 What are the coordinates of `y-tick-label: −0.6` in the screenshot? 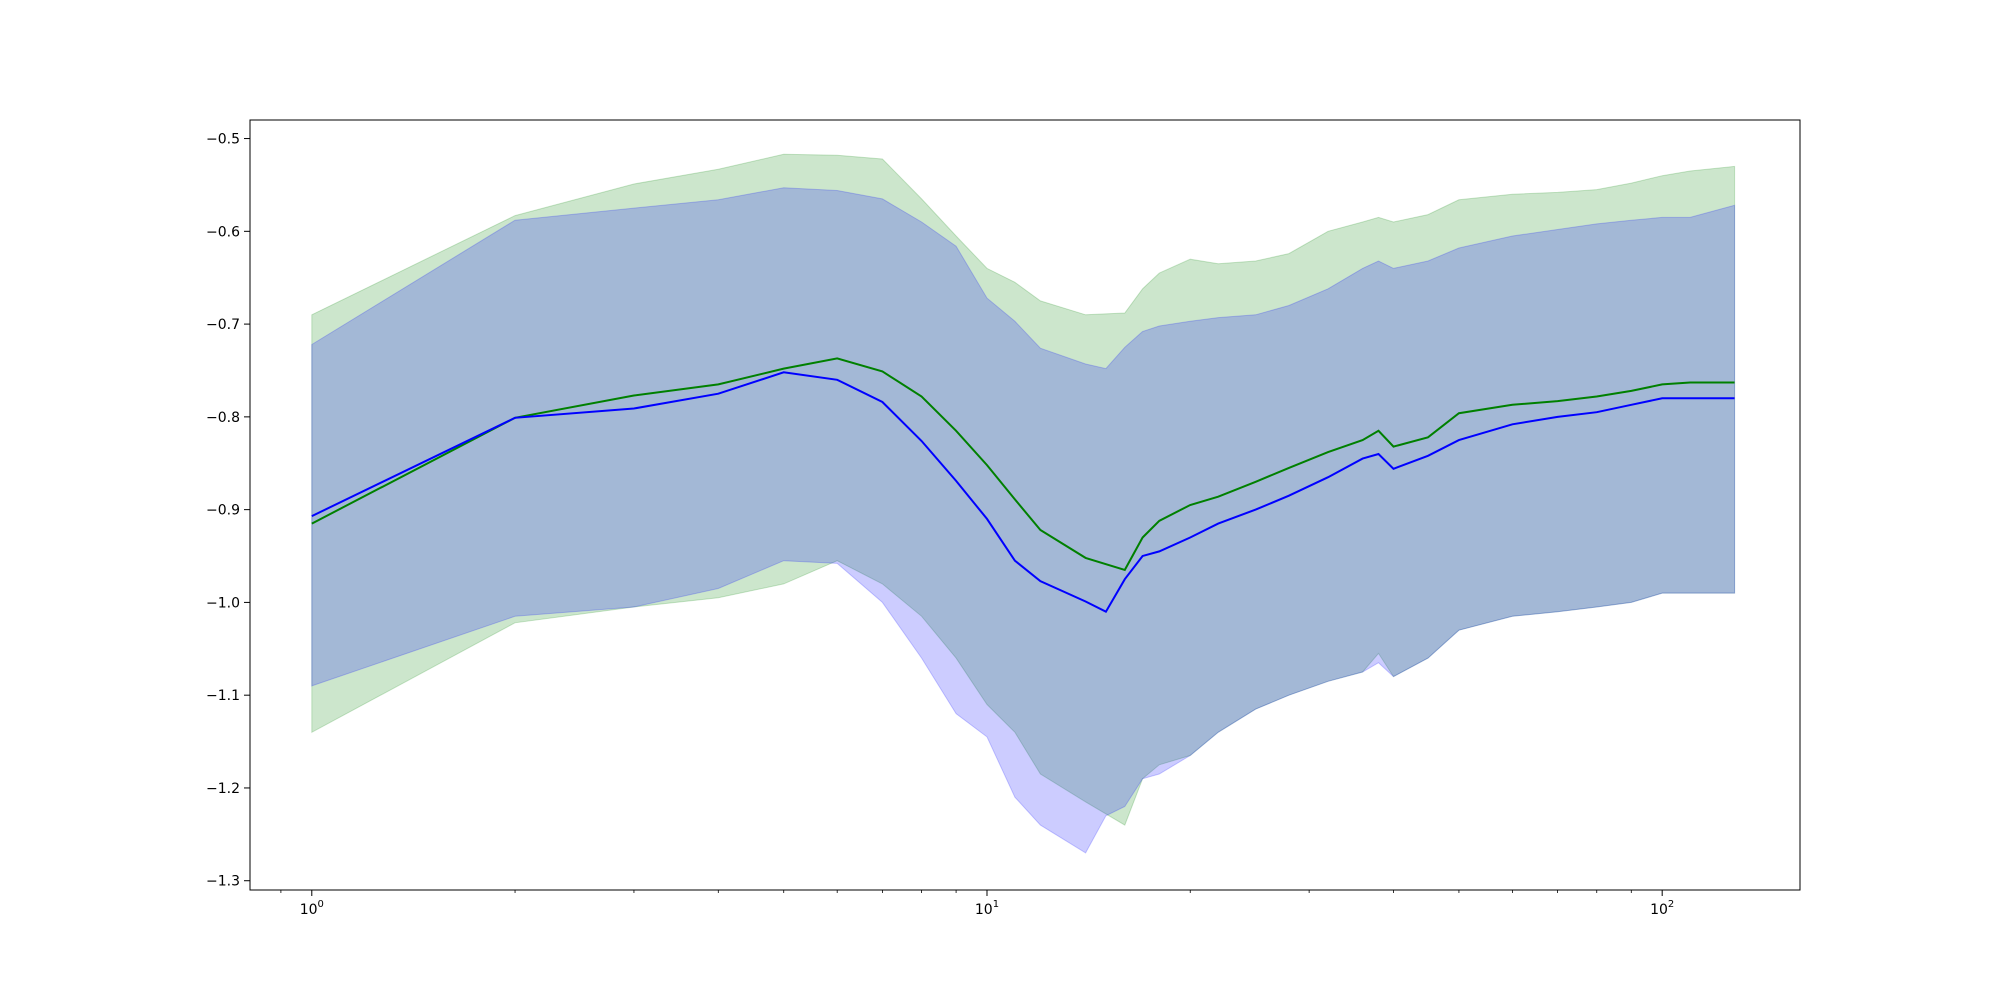 It's located at (223, 232).